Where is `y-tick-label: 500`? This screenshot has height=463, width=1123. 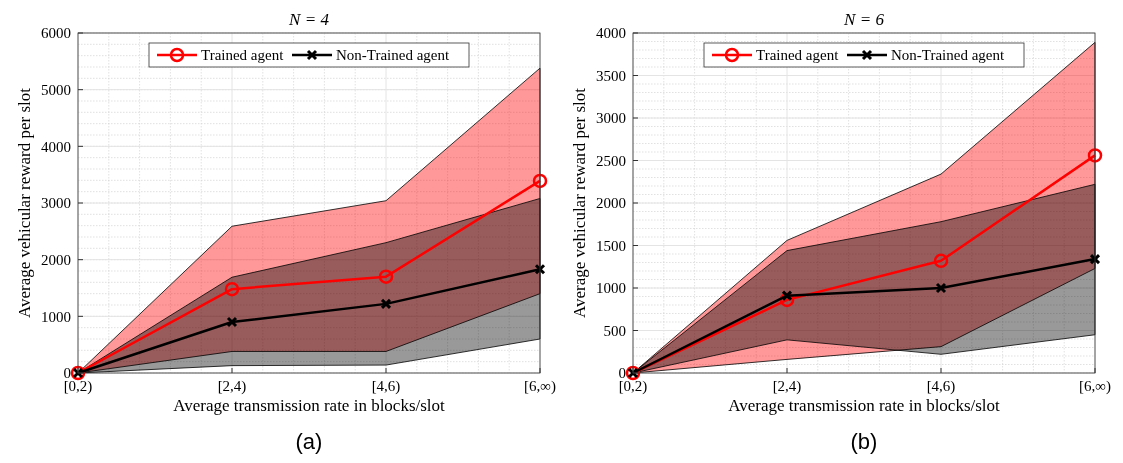
y-tick-label: 500 is located at coordinates (614, 330).